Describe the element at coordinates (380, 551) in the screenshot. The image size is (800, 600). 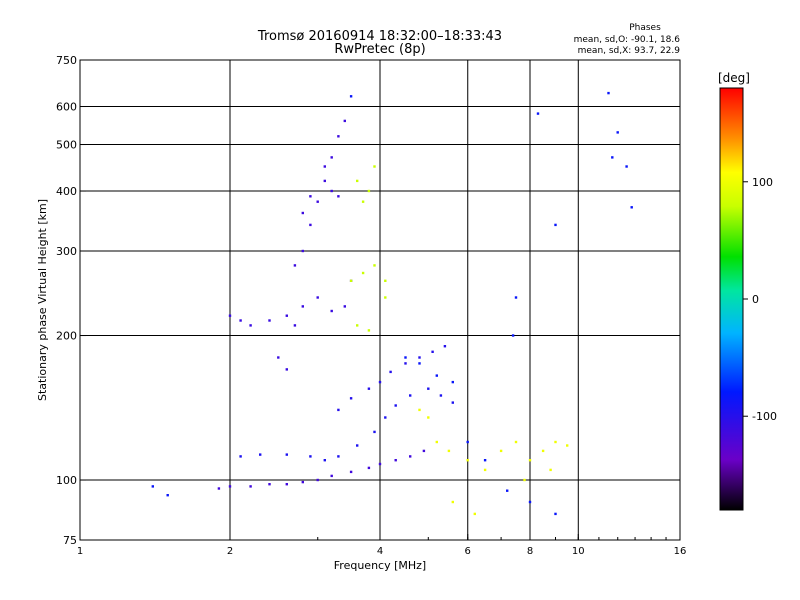
I see `x-tick-label: 4` at that location.